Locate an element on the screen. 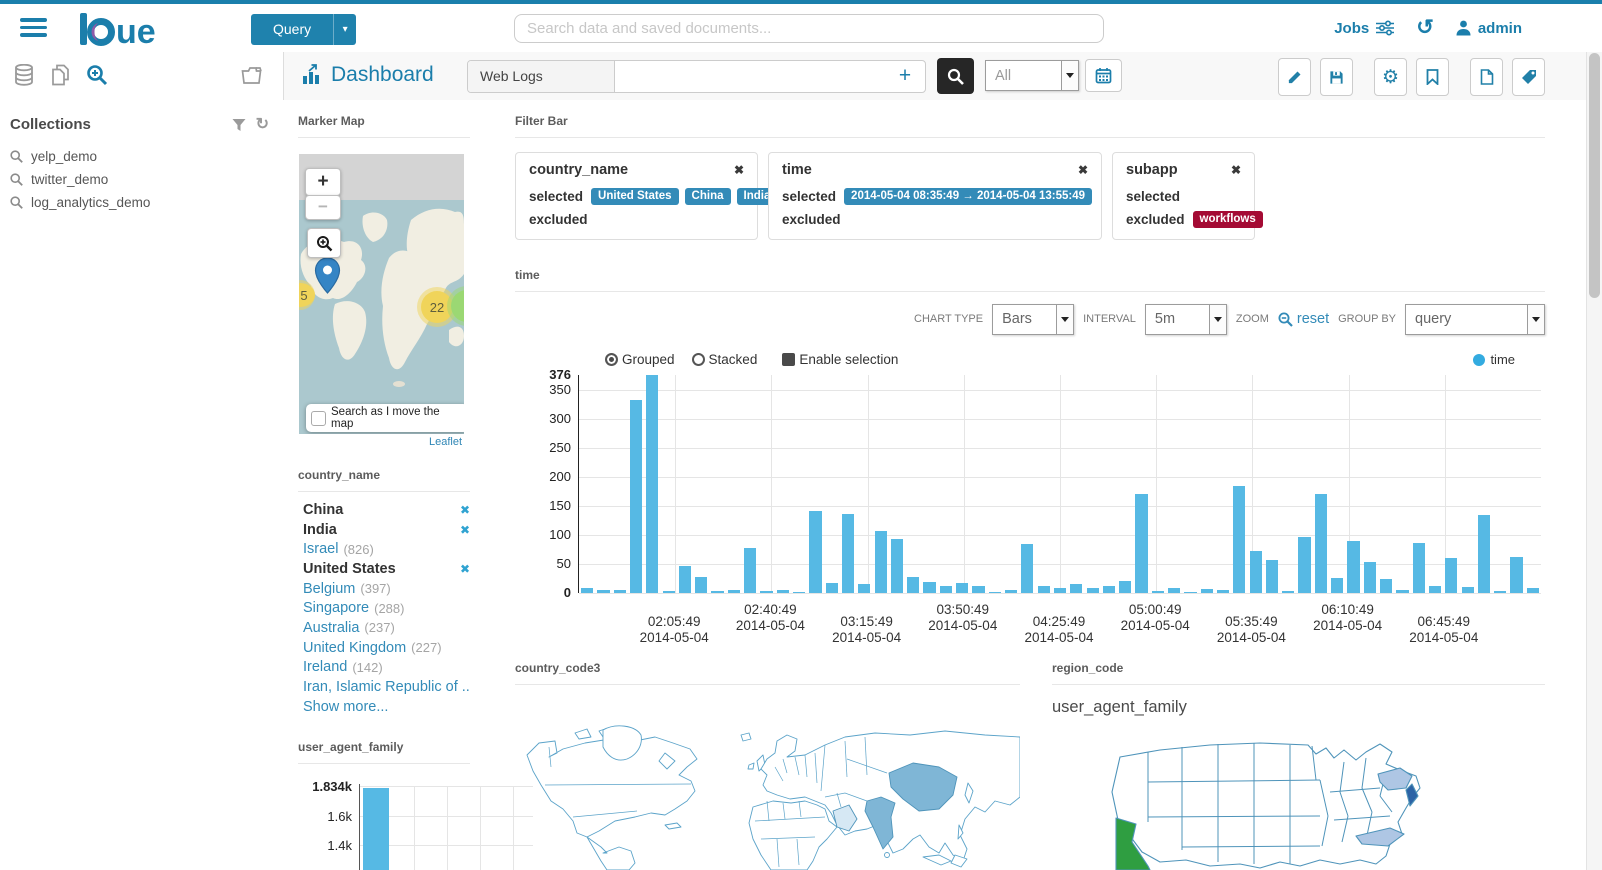  map-zoom-in-button: + is located at coordinates (323, 182).